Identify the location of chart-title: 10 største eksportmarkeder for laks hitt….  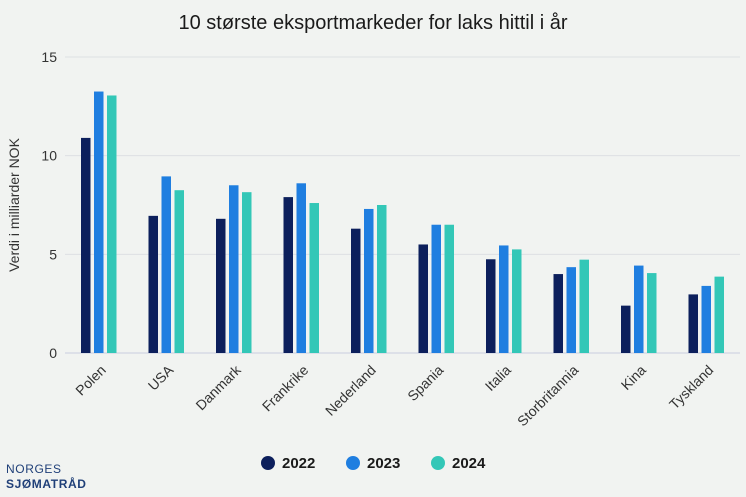
(372, 23).